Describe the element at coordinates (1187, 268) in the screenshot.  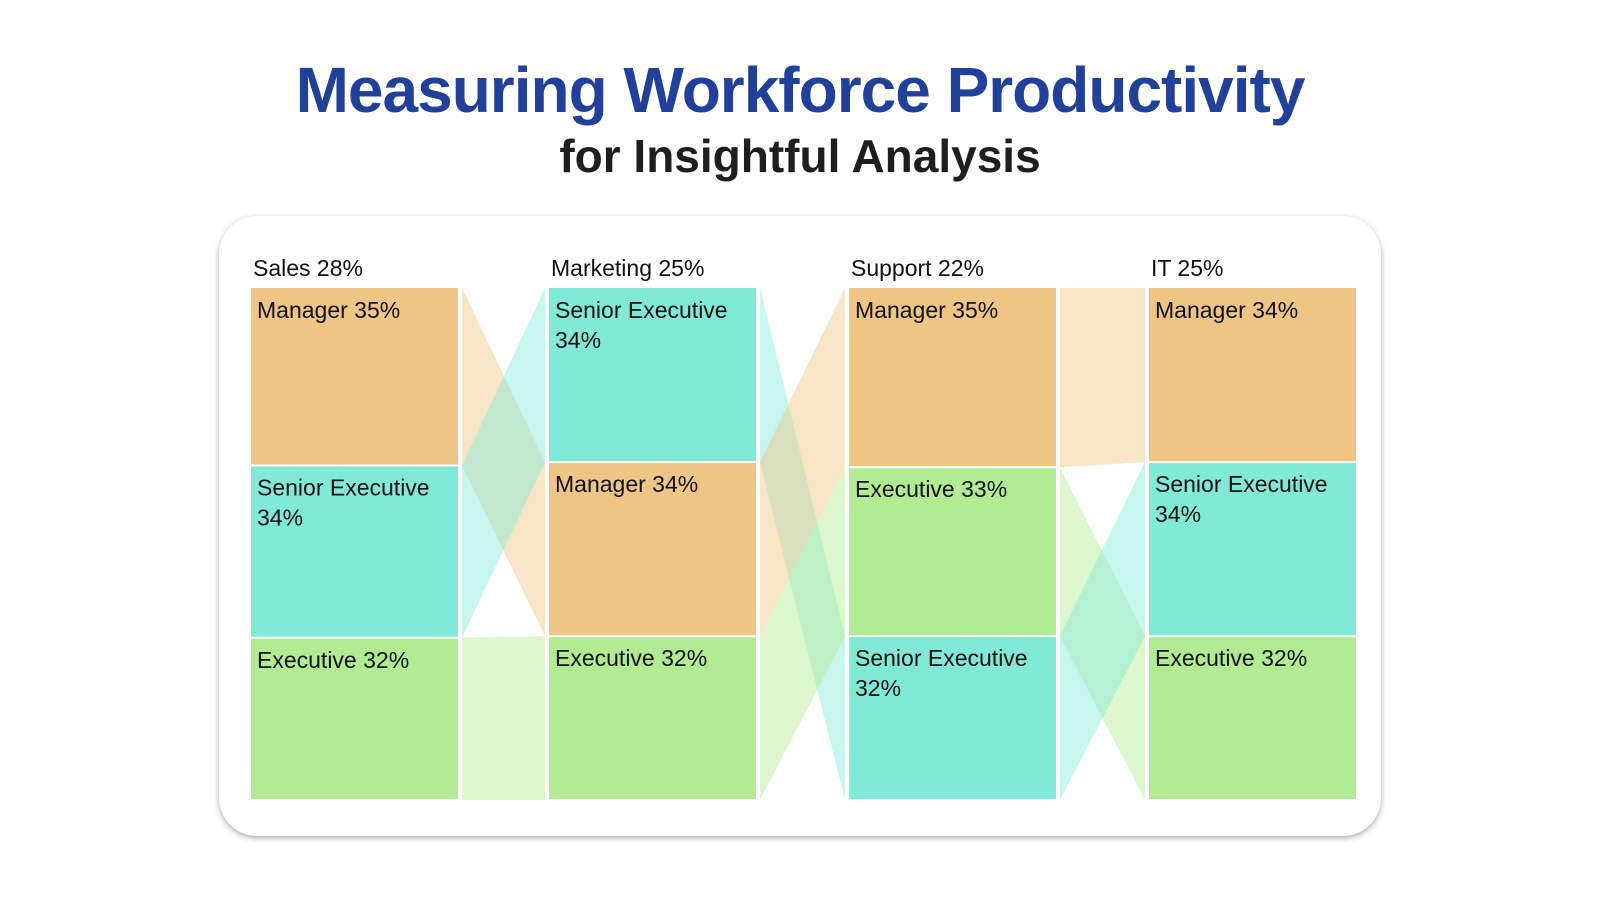
I see `column-title-it: IT 25%` at that location.